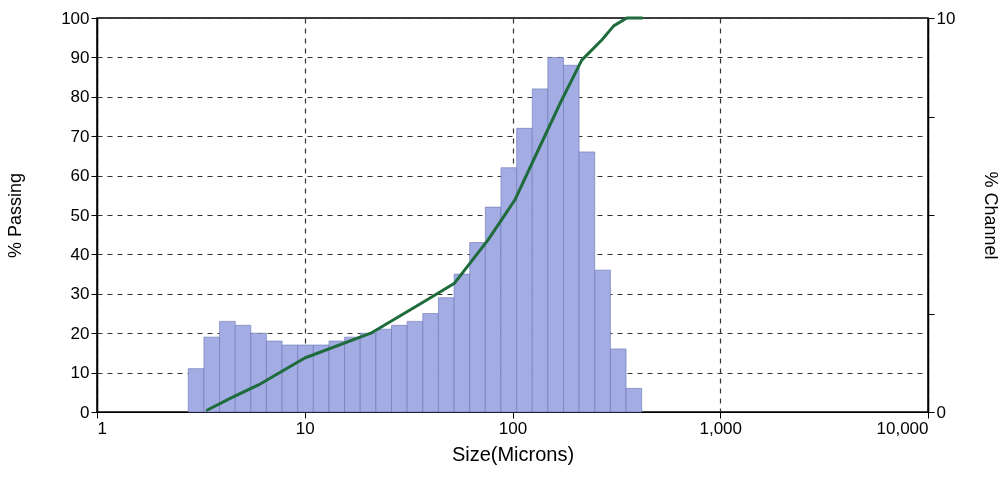 Image resolution: width=1007 pixels, height=485 pixels. What do you see at coordinates (80, 254) in the screenshot?
I see `y-tick-label: 40` at bounding box center [80, 254].